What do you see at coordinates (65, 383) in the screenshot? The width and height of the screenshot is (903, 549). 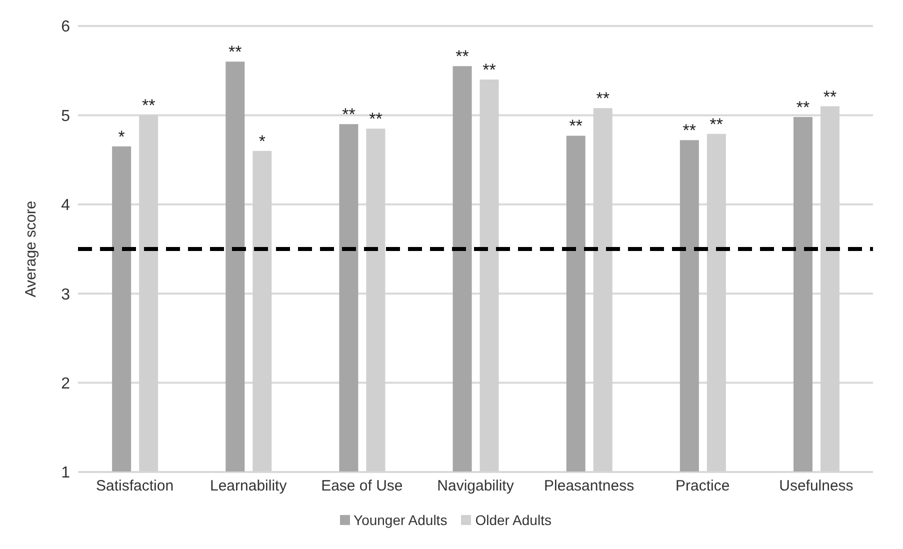 I see `y-tick-label: 2` at bounding box center [65, 383].